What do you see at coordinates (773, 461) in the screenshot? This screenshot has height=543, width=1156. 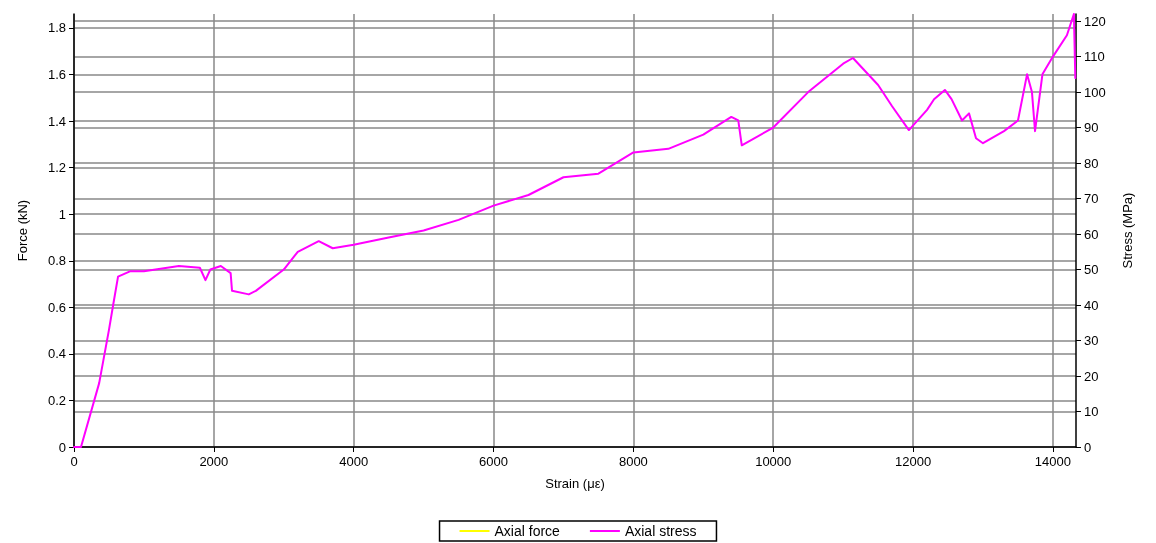 I see `x-tick-label: 10000` at bounding box center [773, 461].